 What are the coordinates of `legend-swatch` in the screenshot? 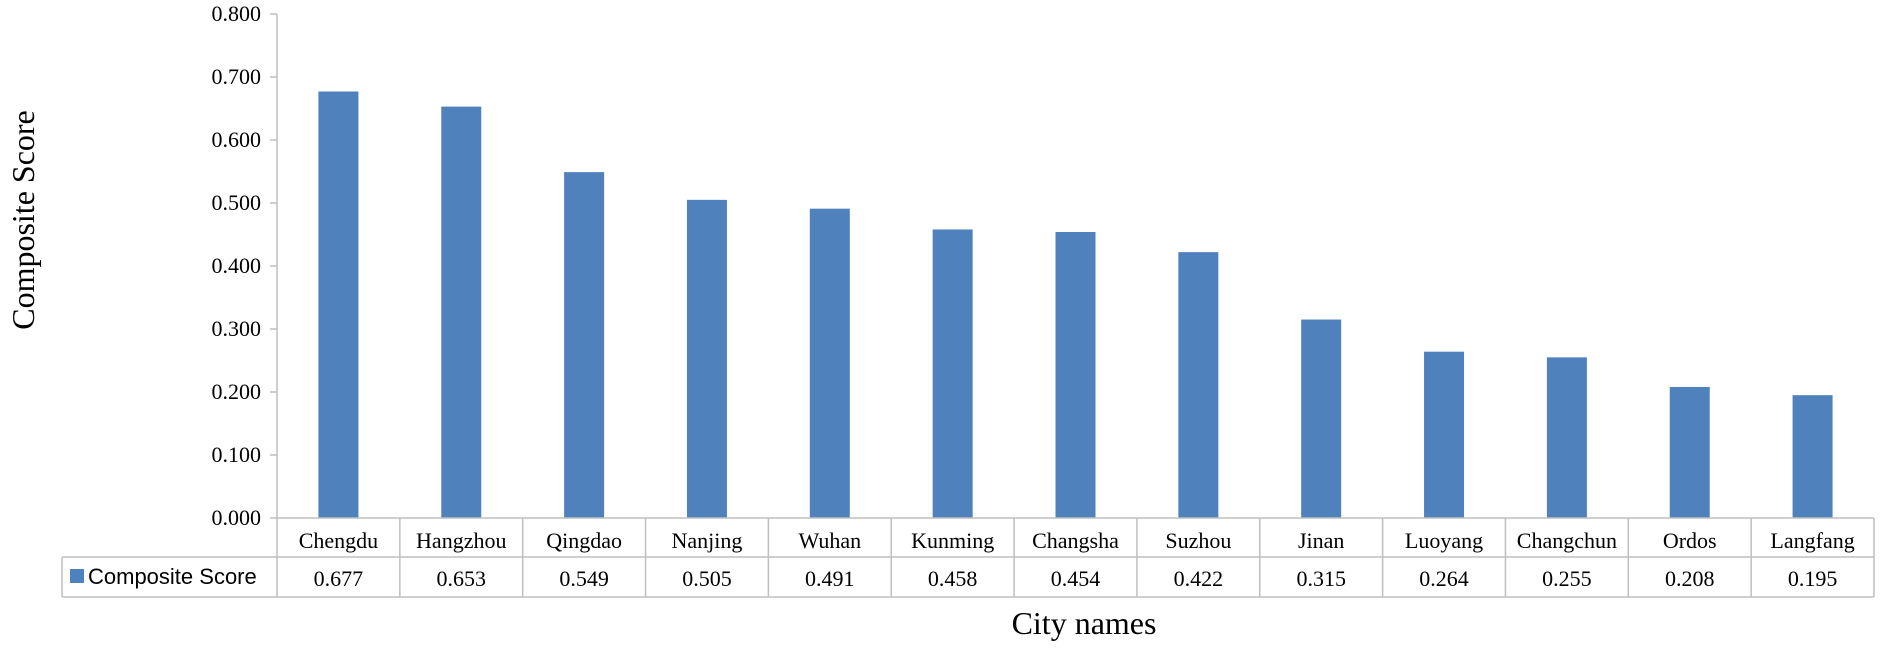 It's located at (77, 576).